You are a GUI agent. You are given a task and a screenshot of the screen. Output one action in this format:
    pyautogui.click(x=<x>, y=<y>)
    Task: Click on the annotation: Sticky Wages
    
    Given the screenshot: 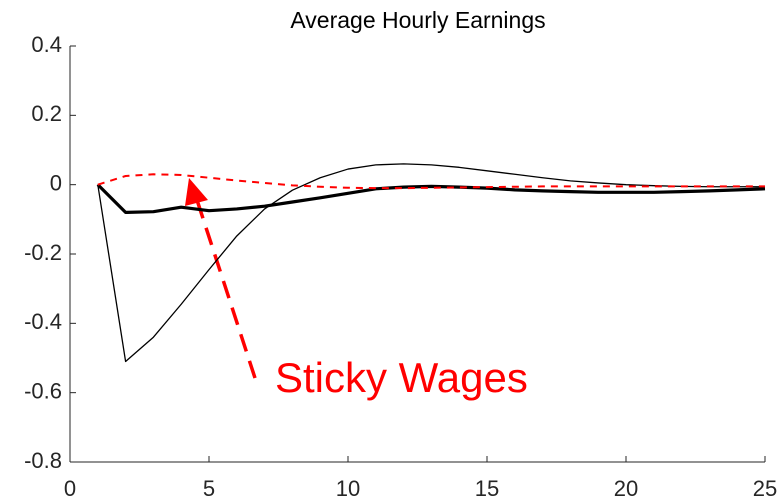 What is the action you would take?
    pyautogui.click(x=401, y=377)
    